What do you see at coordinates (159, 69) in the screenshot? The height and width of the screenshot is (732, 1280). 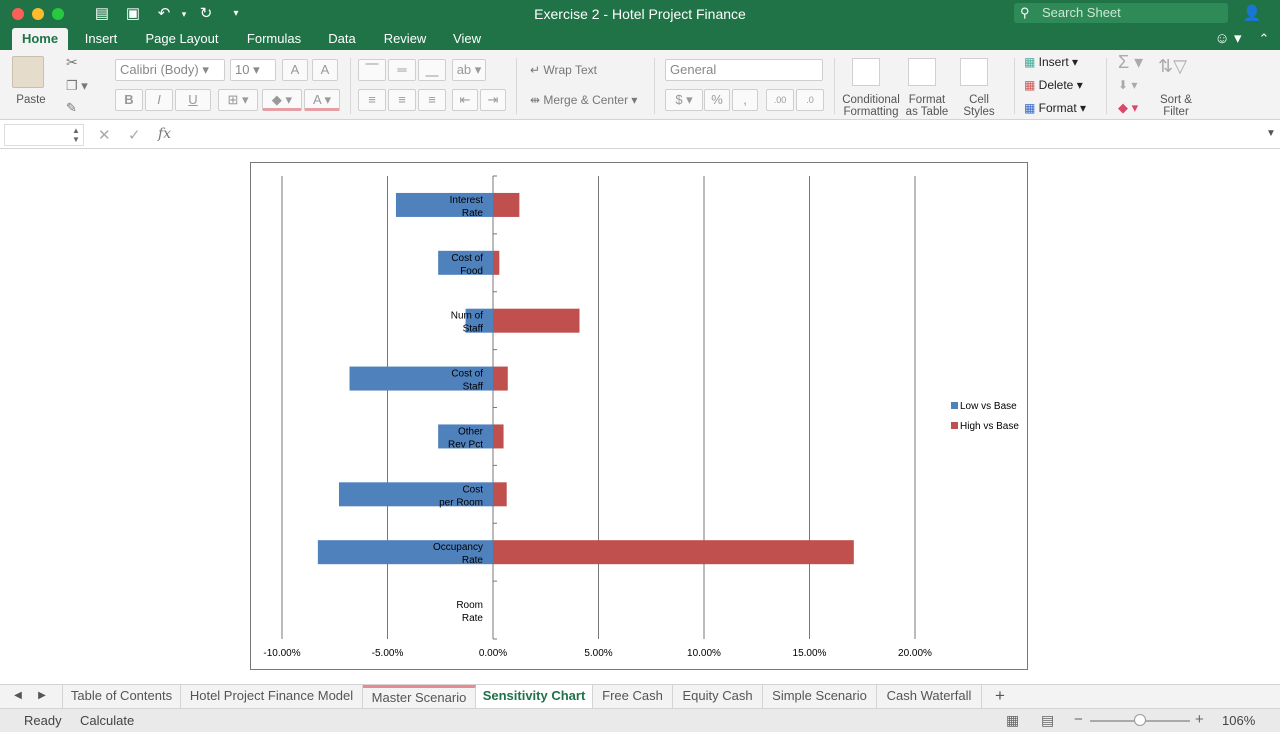 I see `font-name-value: Calibri (Body)` at bounding box center [159, 69].